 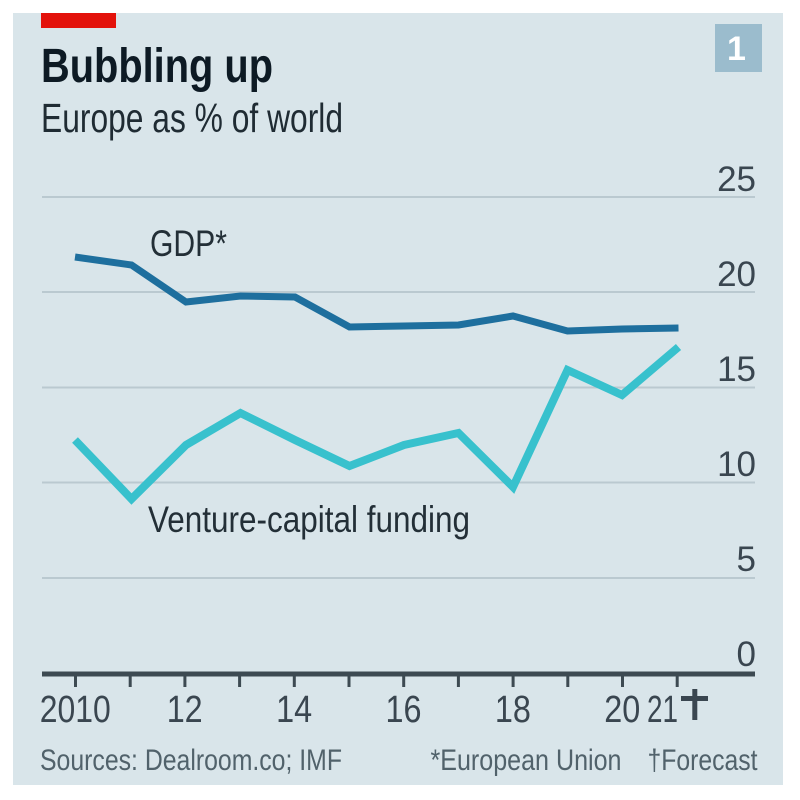 What do you see at coordinates (185, 710) in the screenshot?
I see `svg-text: 12` at bounding box center [185, 710].